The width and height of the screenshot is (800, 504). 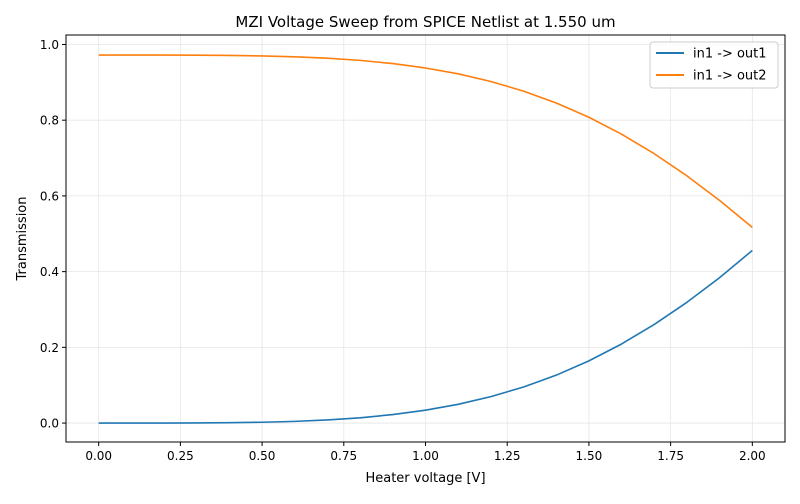 I want to click on legend-label-out1: in1 -> out1, so click(x=730, y=54).